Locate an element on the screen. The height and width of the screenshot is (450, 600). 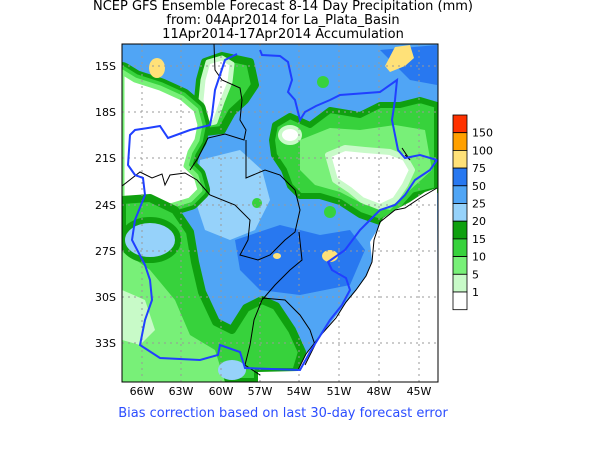
lon-label: 60W is located at coordinates (221, 391).